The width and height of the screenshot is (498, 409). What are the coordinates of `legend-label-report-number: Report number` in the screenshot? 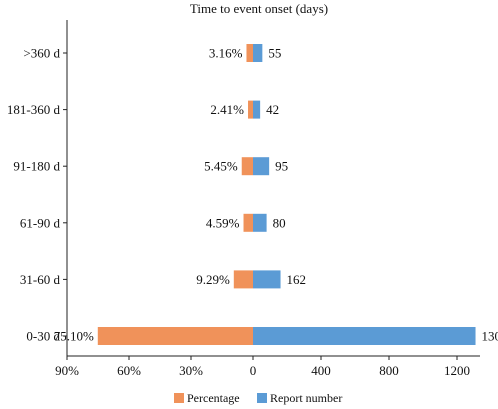 It's located at (306, 398).